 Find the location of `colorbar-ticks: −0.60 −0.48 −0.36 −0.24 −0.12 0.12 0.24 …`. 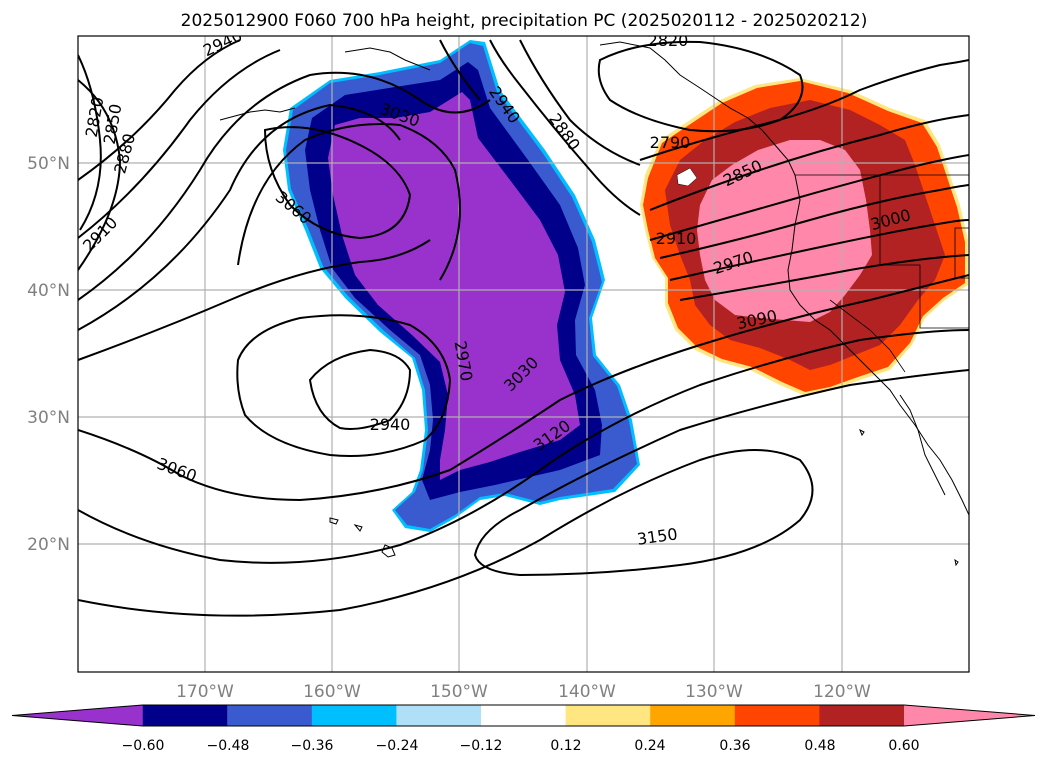

colorbar-ticks: −0.60 −0.48 −0.36 −0.24 −0.12 0.12 0.24 … is located at coordinates (521, 746).